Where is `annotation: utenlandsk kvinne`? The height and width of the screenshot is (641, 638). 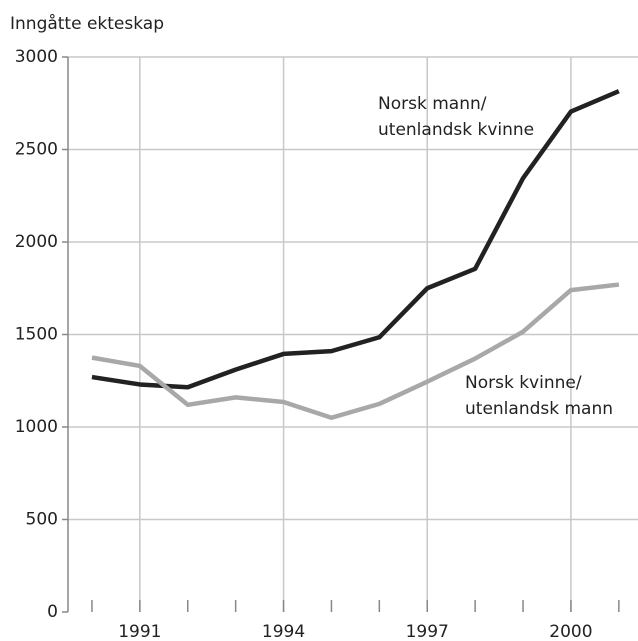 annotation: utenlandsk kvinne is located at coordinates (456, 130).